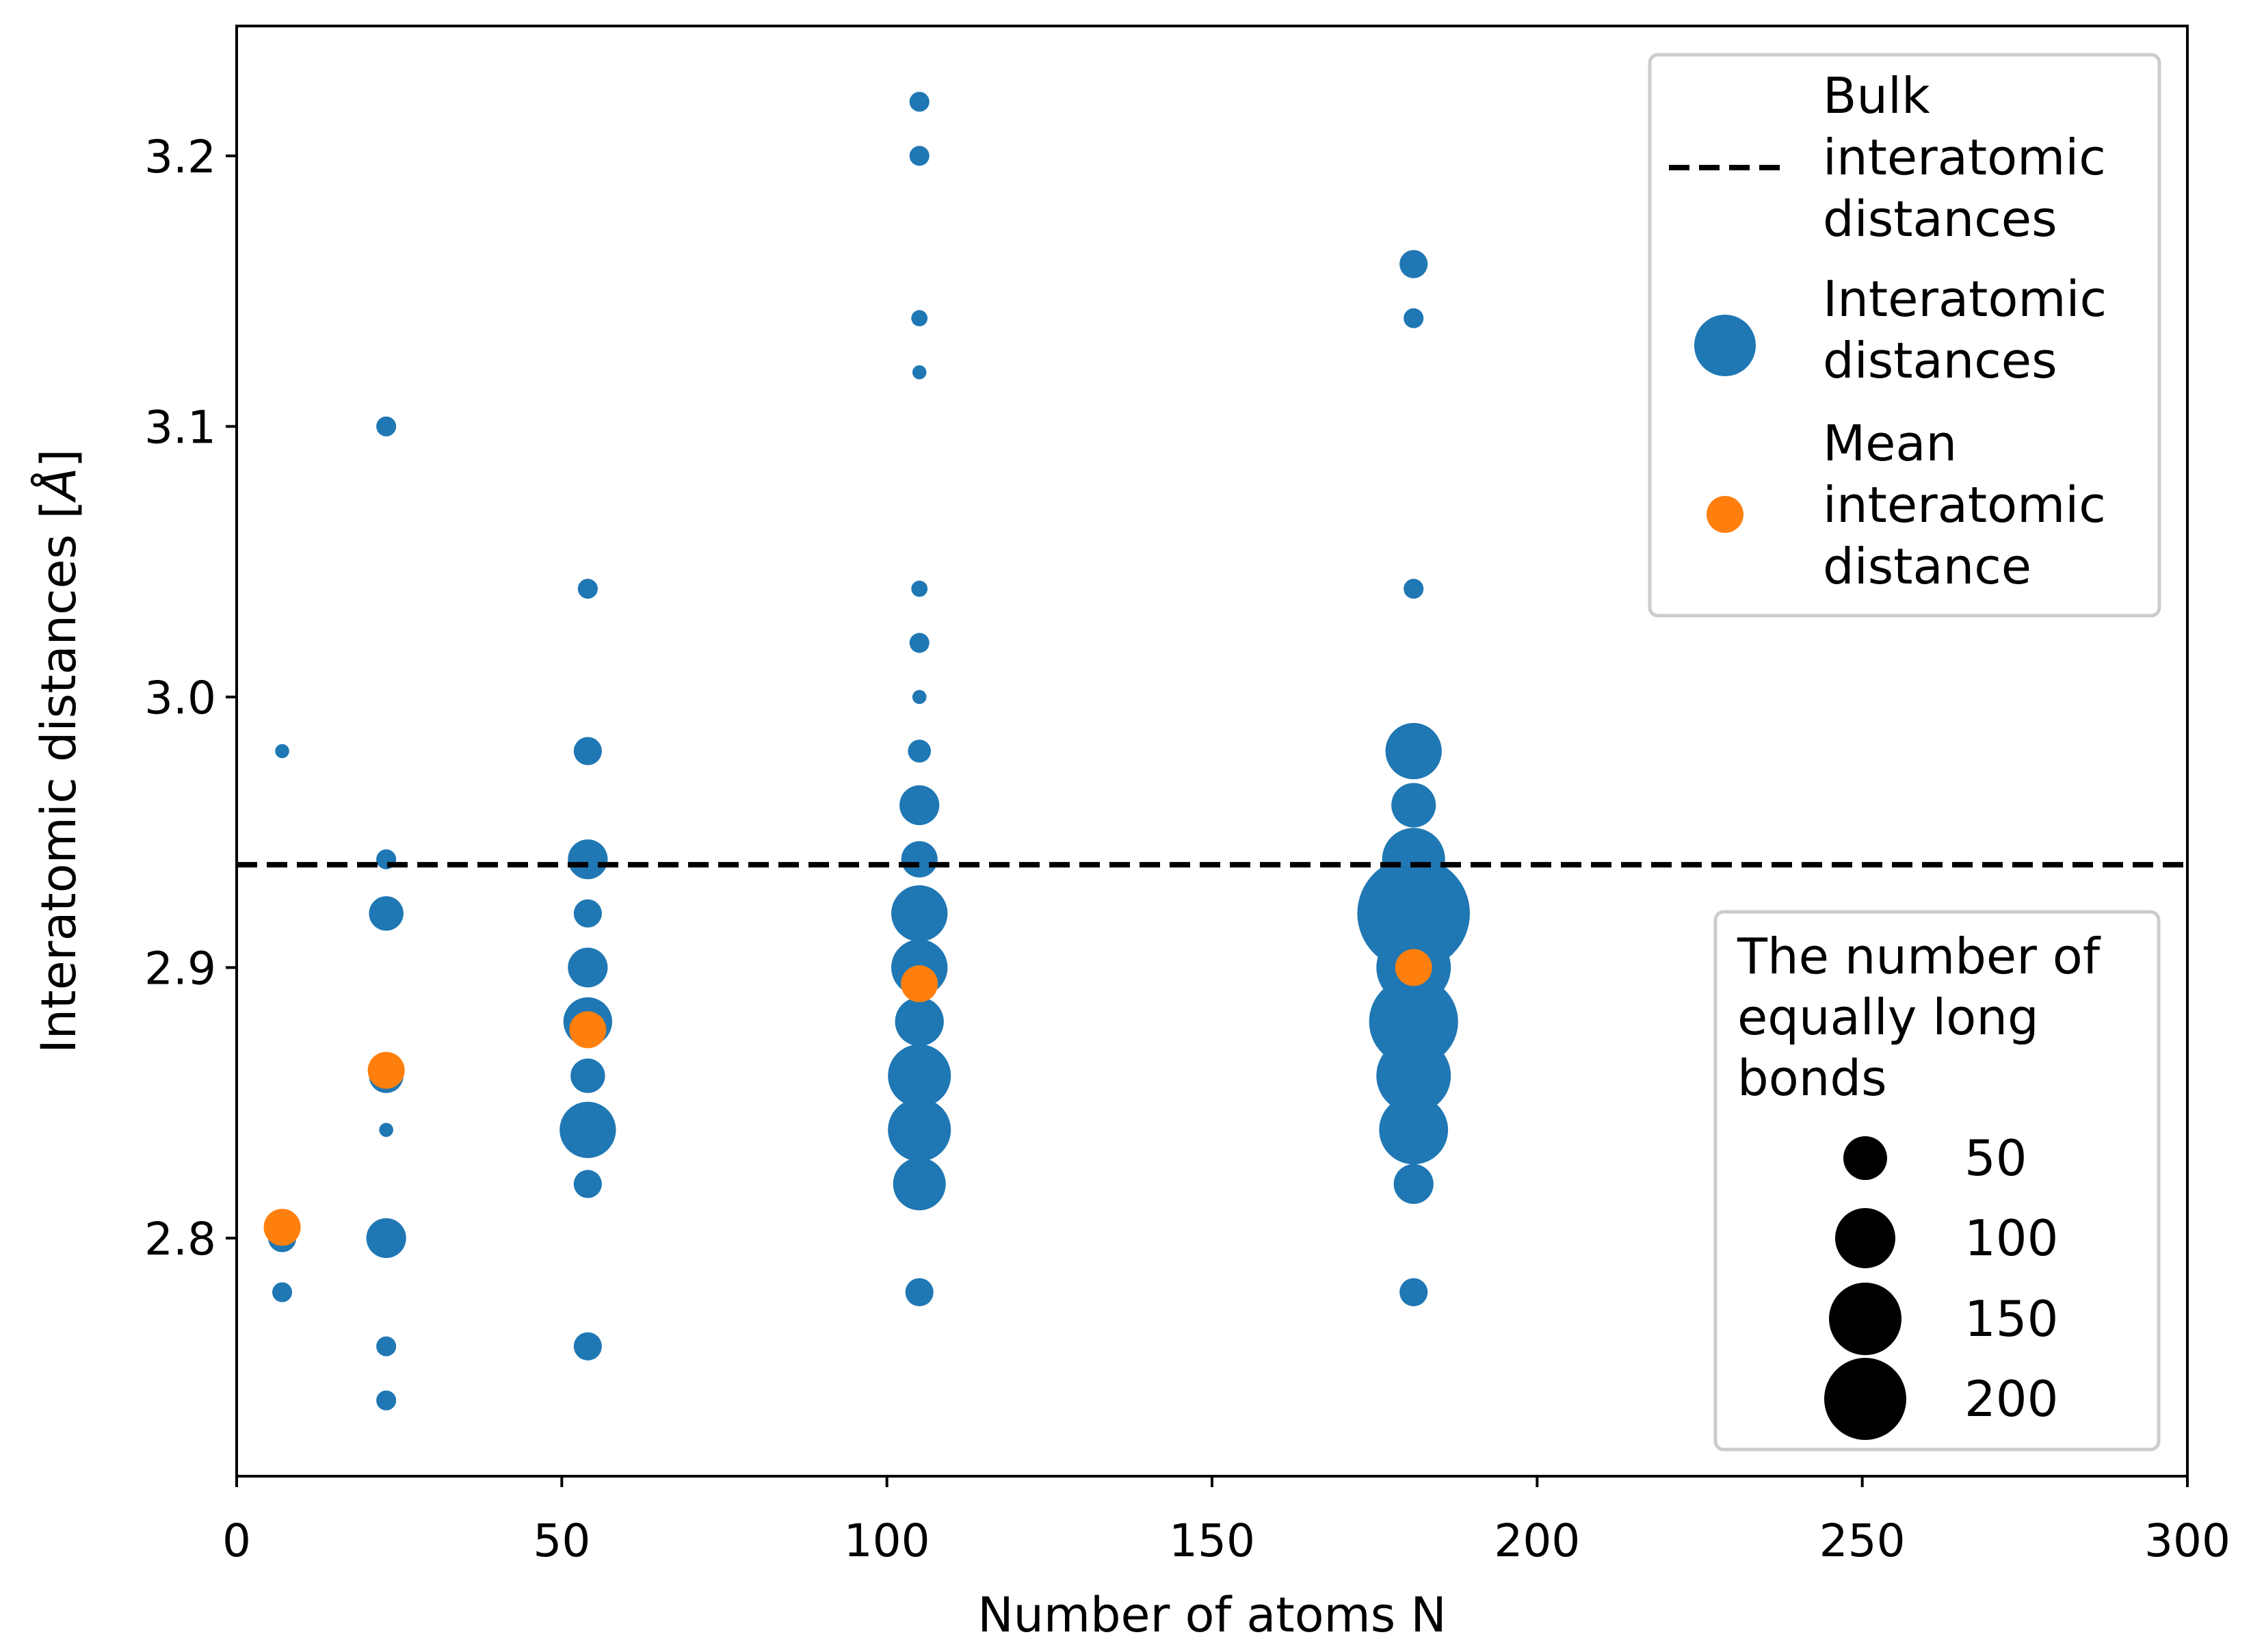 This screenshot has height=1652, width=2251. I want to click on size-legend-box, so click(1937, 1181).